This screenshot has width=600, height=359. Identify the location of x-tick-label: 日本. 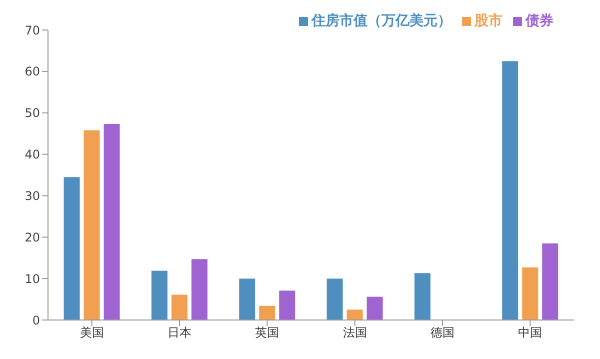
(180, 333).